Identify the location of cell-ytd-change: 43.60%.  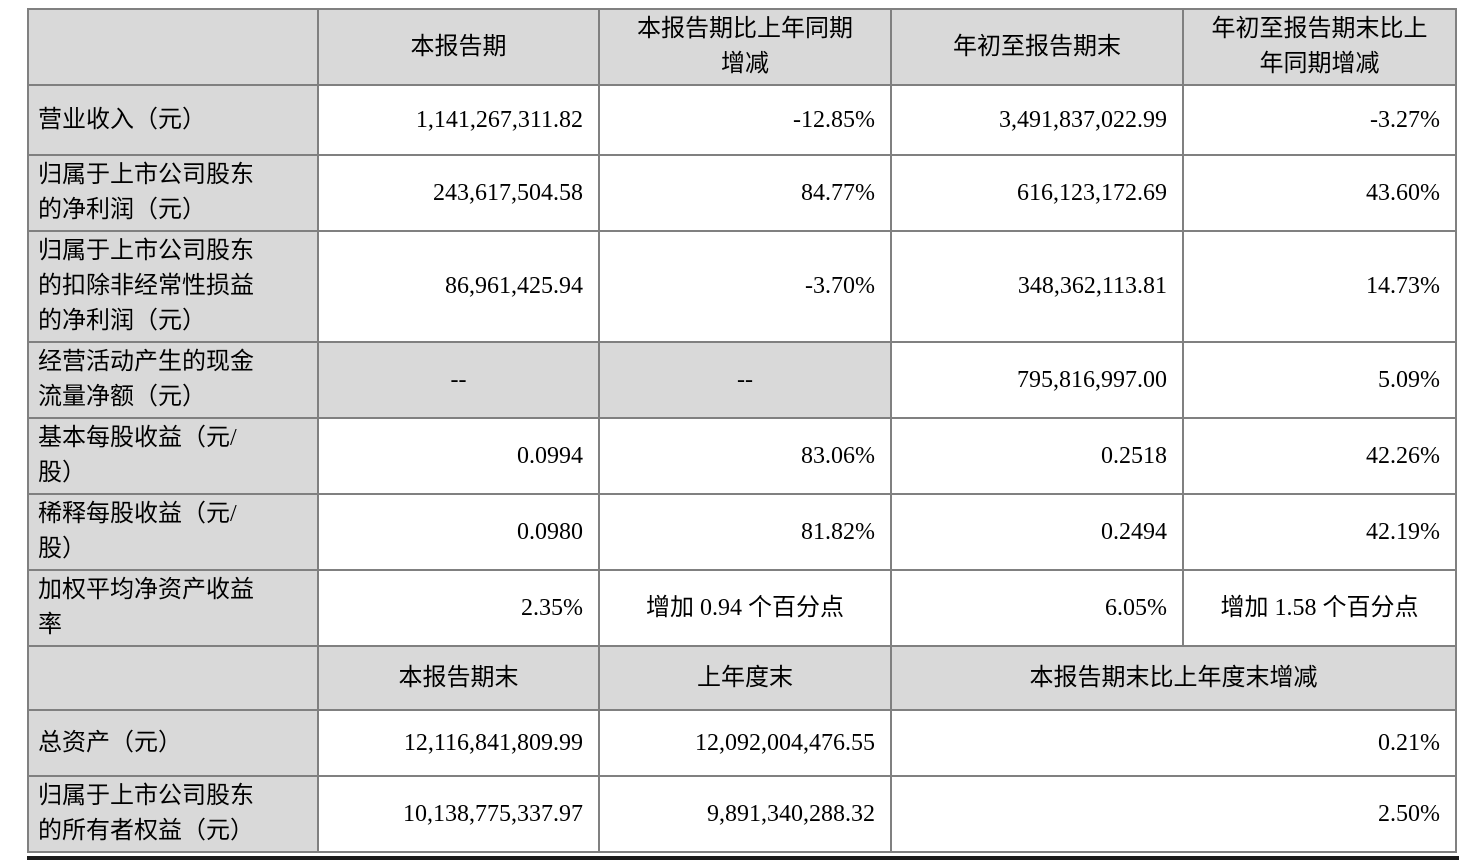
(1319, 193).